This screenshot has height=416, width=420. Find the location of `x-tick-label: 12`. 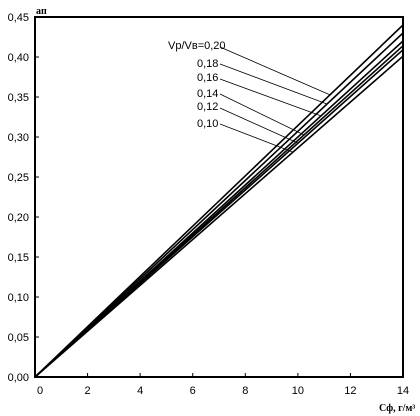

x-tick-label: 12 is located at coordinates (350, 391).